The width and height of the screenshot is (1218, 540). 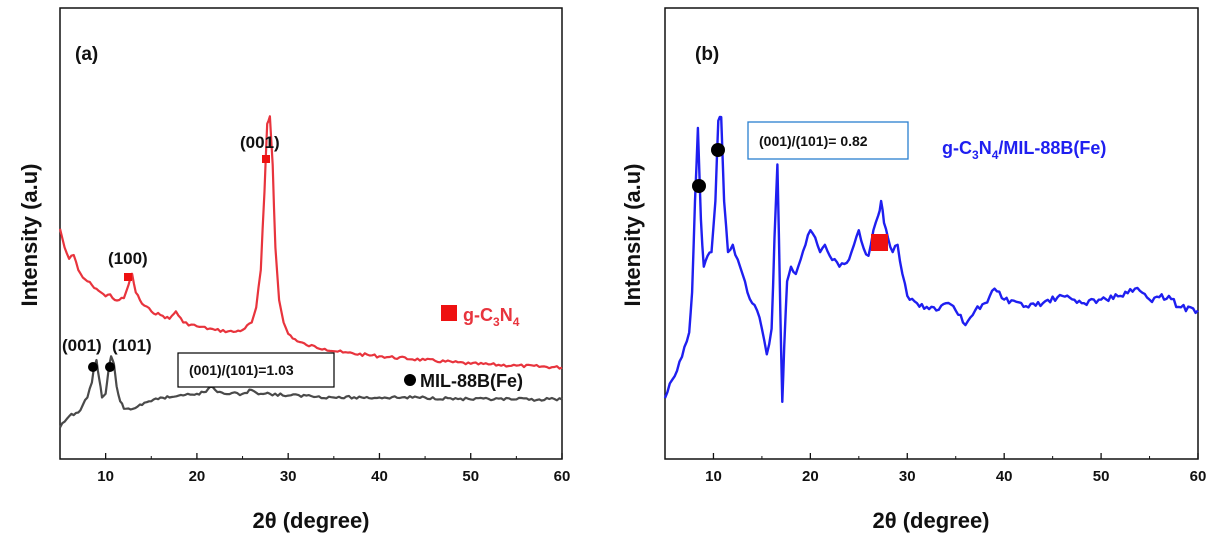 What do you see at coordinates (879, 242) in the screenshot?
I see `composite-square-marker` at bounding box center [879, 242].